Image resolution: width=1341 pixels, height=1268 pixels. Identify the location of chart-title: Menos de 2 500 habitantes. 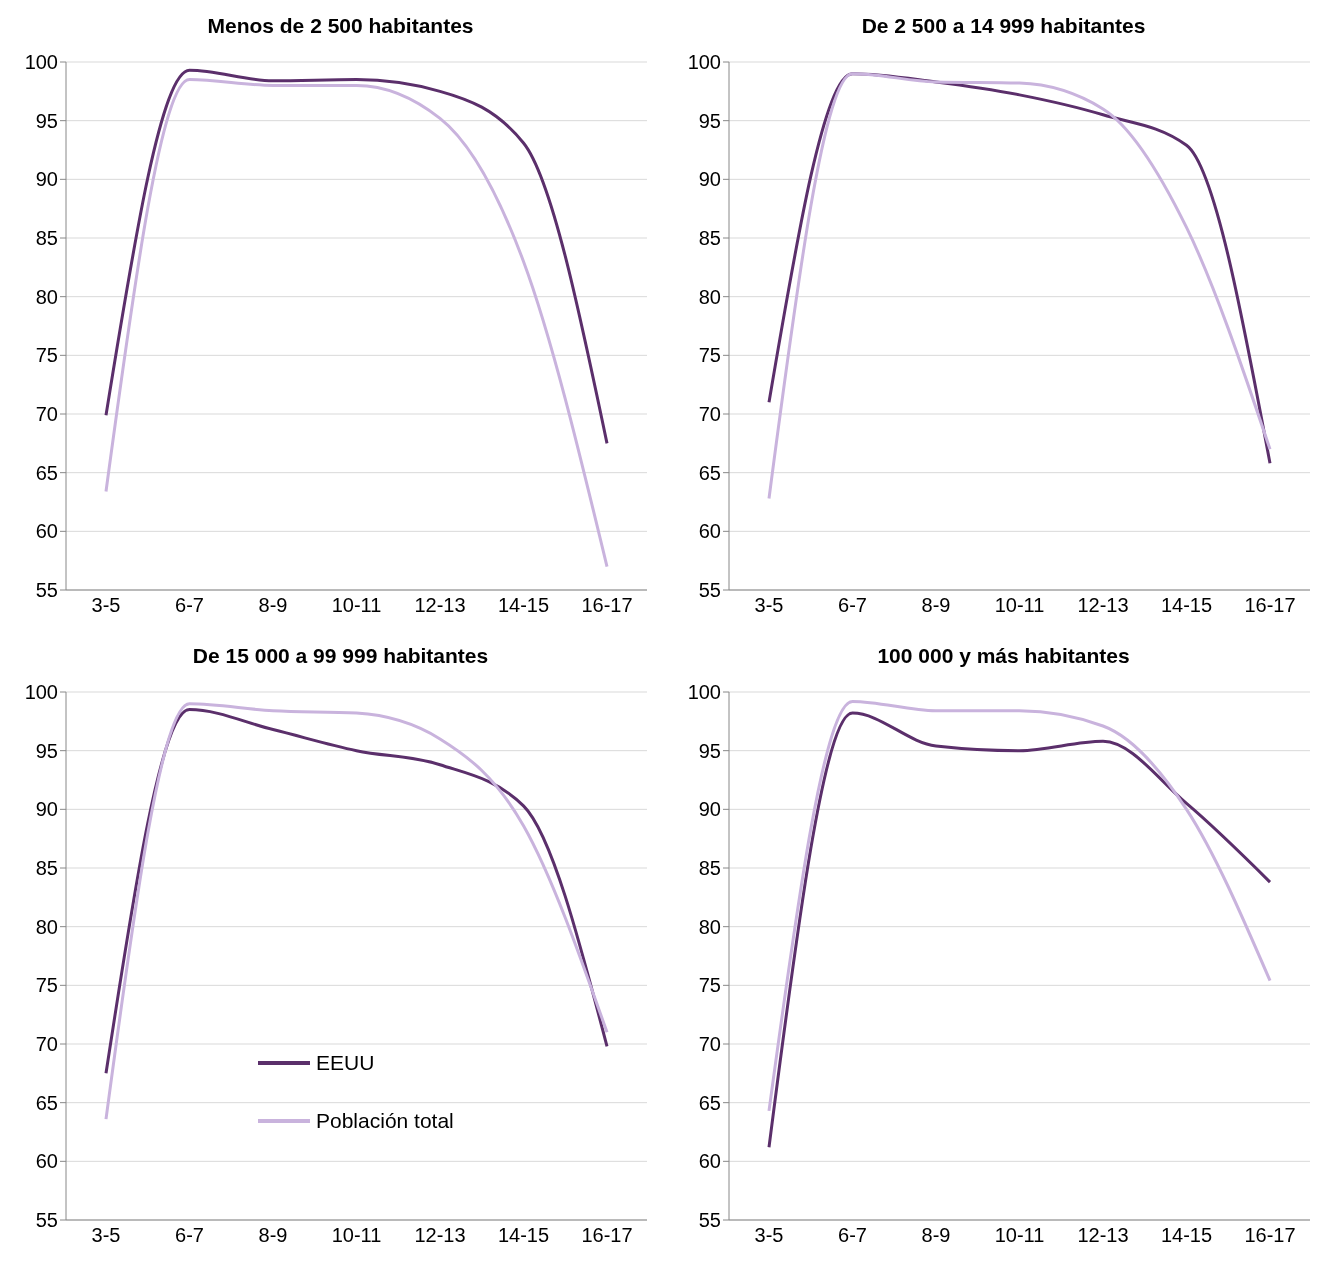
(340, 26).